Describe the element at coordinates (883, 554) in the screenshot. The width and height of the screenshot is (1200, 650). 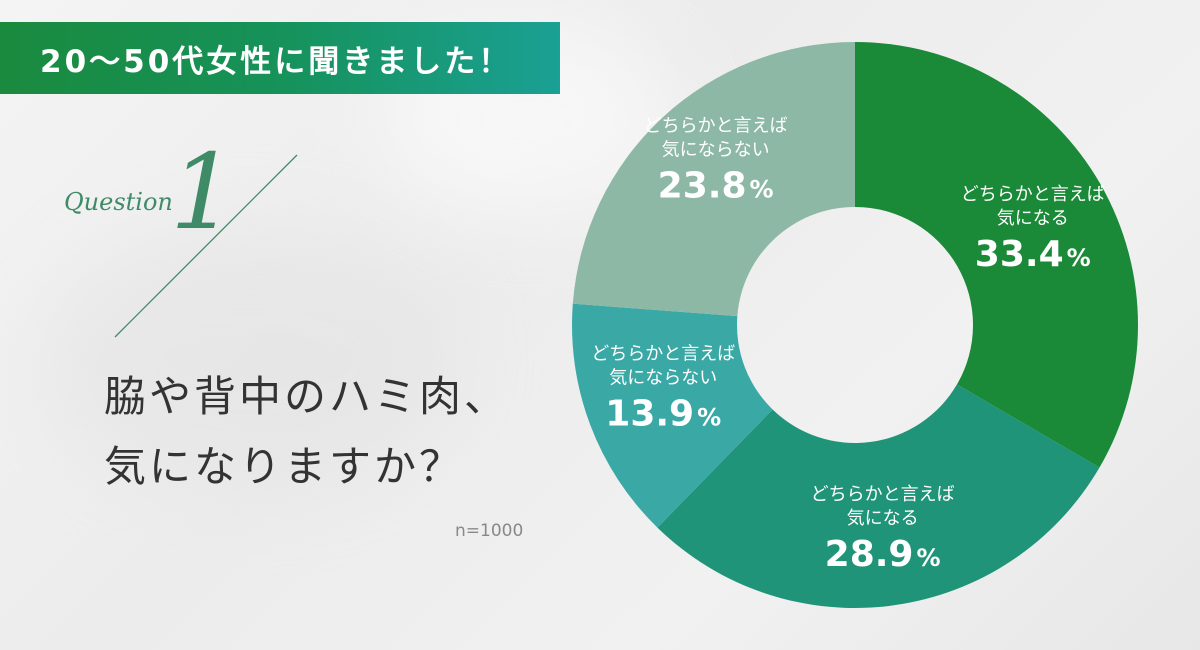
I see `slice-value-label: 28.9%` at that location.